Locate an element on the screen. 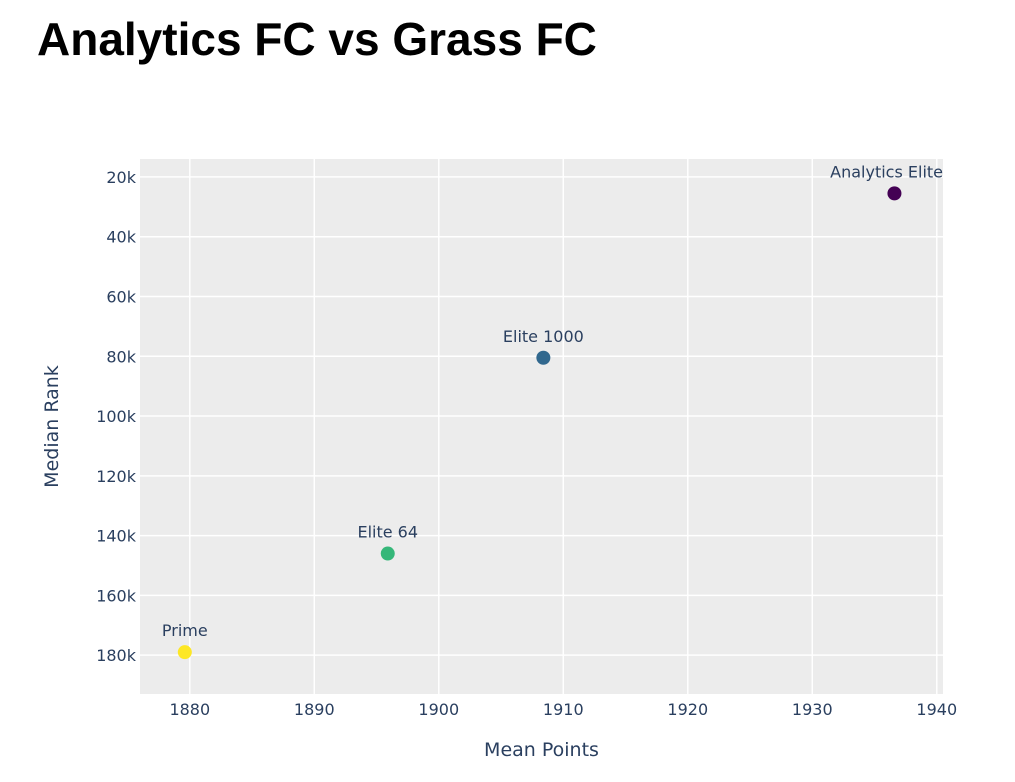 The height and width of the screenshot is (782, 1015). data-point-label: Analytics Elite is located at coordinates (886, 171).